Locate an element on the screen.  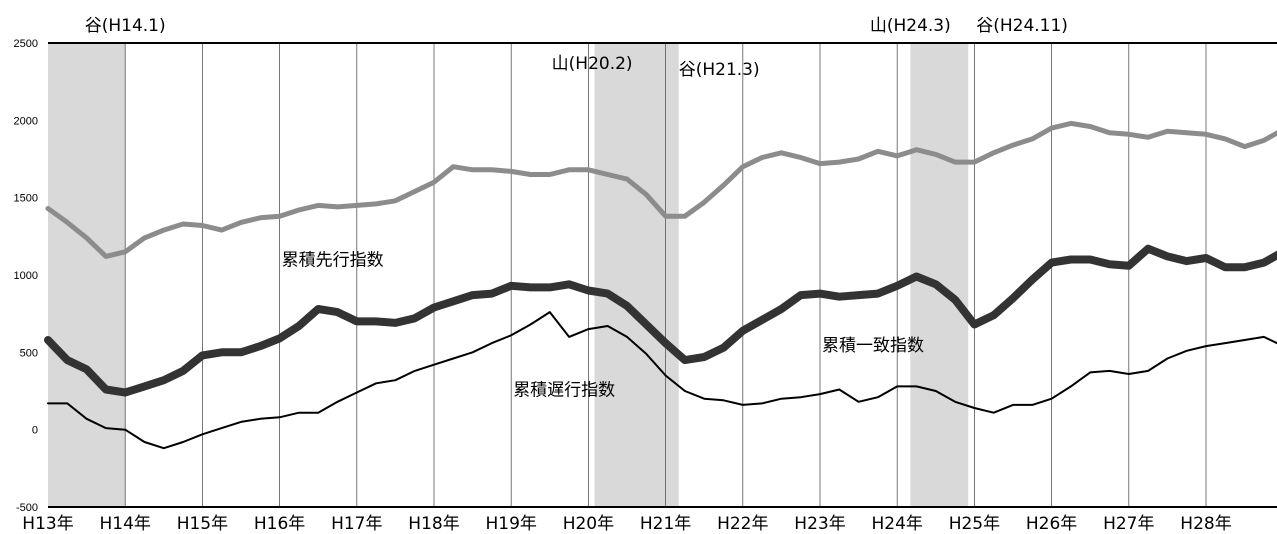
series-label: 累積遅行指数 is located at coordinates (564, 391).